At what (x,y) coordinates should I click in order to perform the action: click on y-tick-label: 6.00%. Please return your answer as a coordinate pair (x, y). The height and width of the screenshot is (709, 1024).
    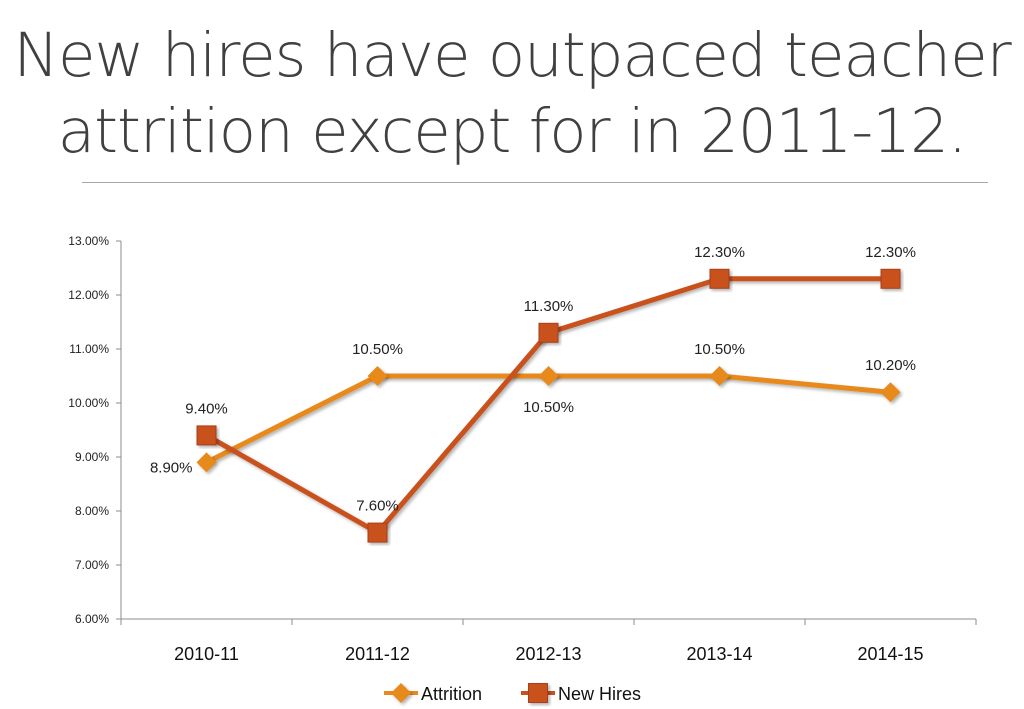
    Looking at the image, I should click on (92, 619).